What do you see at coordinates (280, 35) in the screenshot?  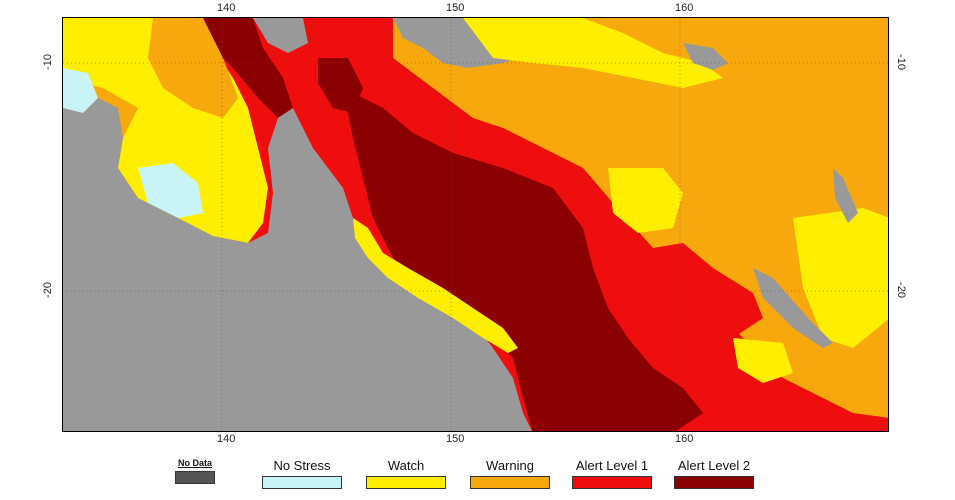 I see `land-north-west` at bounding box center [280, 35].